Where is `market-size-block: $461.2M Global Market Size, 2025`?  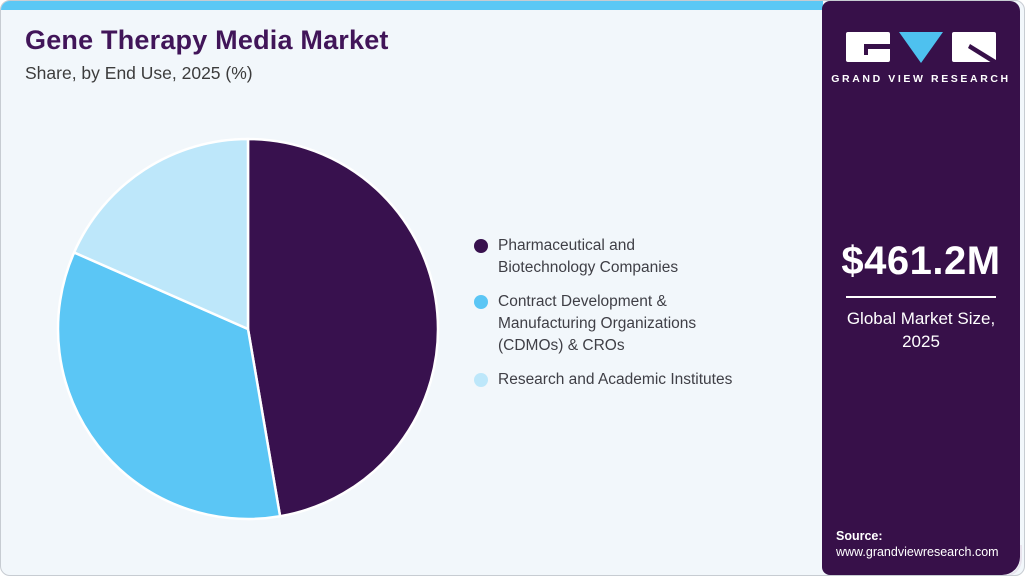 market-size-block: $461.2M Global Market Size, 2025 is located at coordinates (921, 296).